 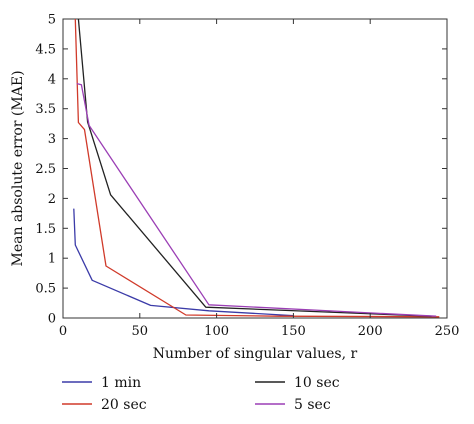 What do you see at coordinates (312, 405) in the screenshot?
I see `legend-label: 5 sec` at bounding box center [312, 405].